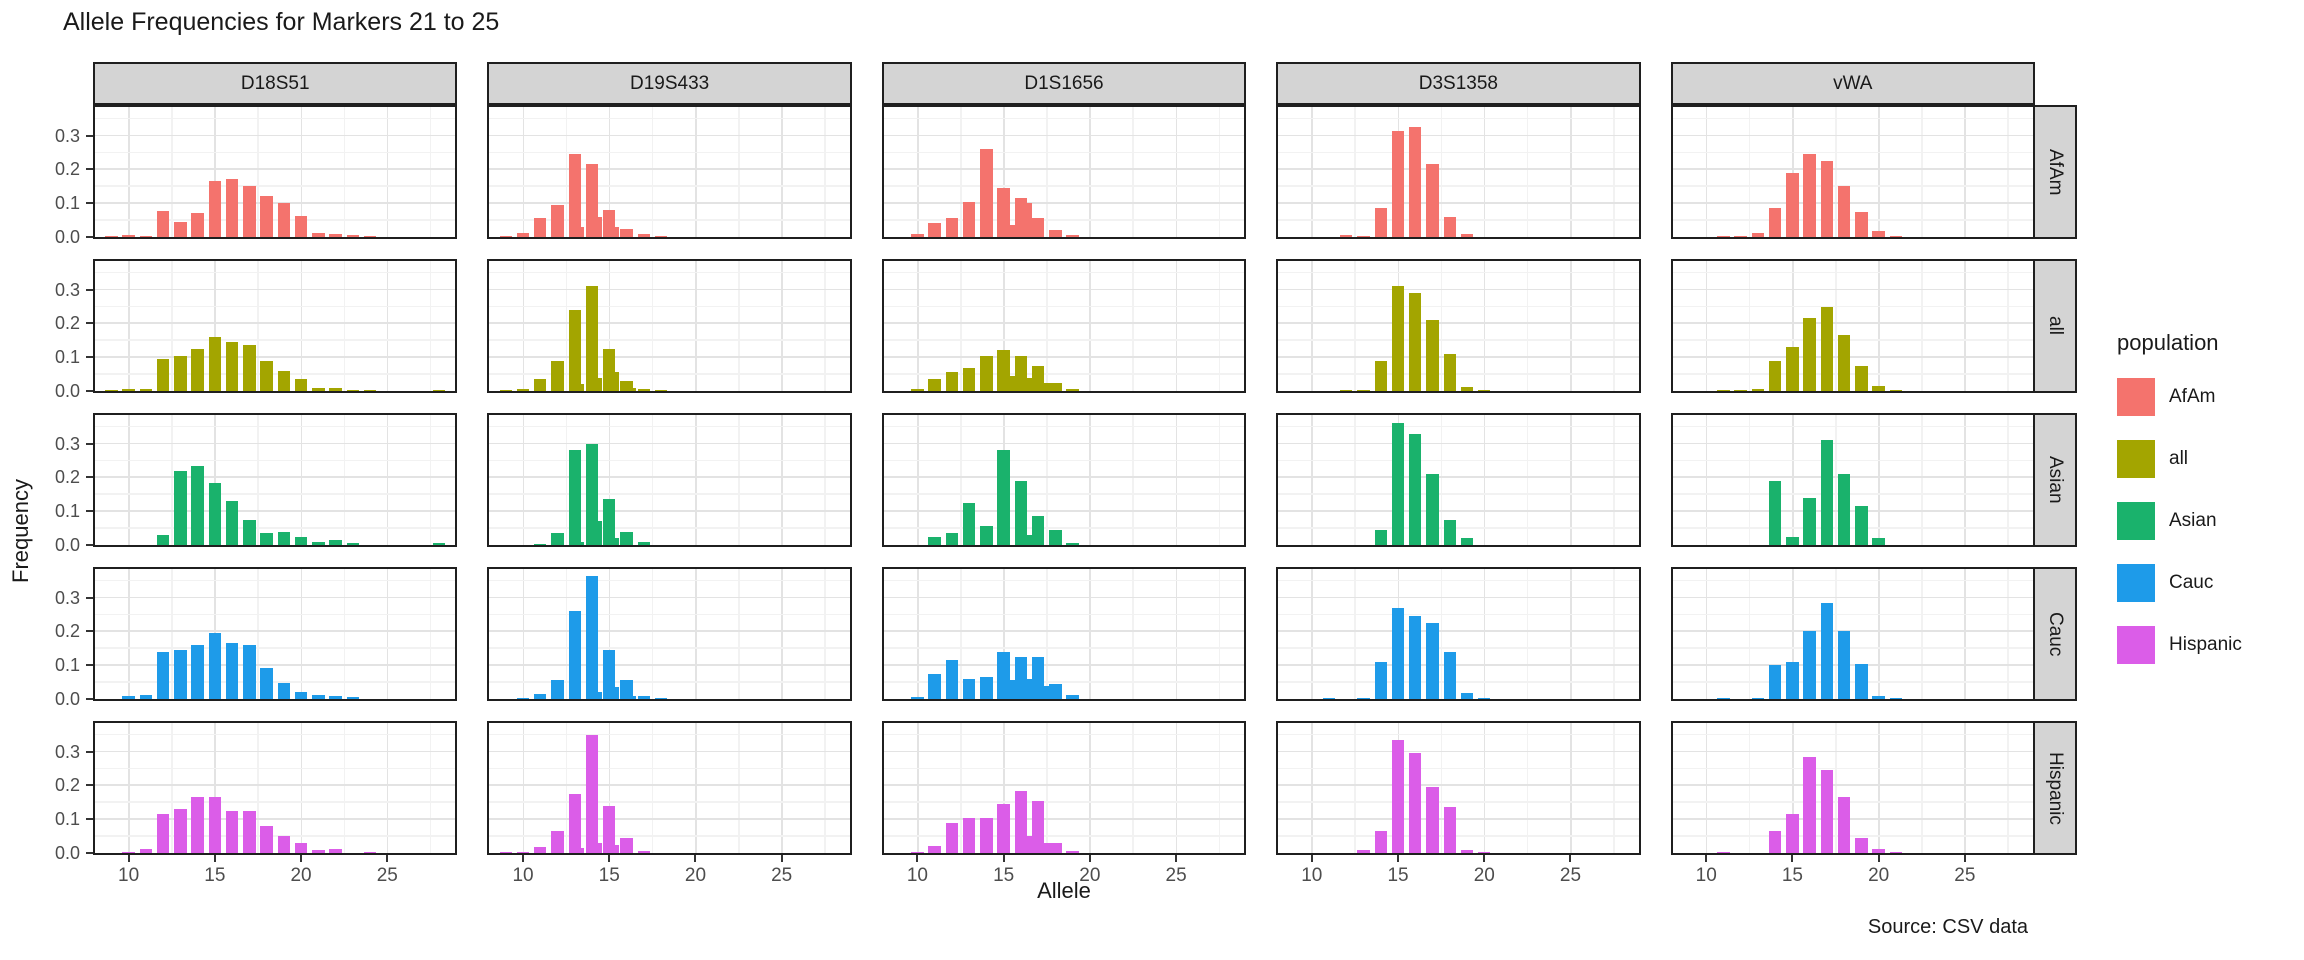 This screenshot has height=960, width=2304. What do you see at coordinates (67, 699) in the screenshot?
I see `y-tick-label: 0.0` at bounding box center [67, 699].